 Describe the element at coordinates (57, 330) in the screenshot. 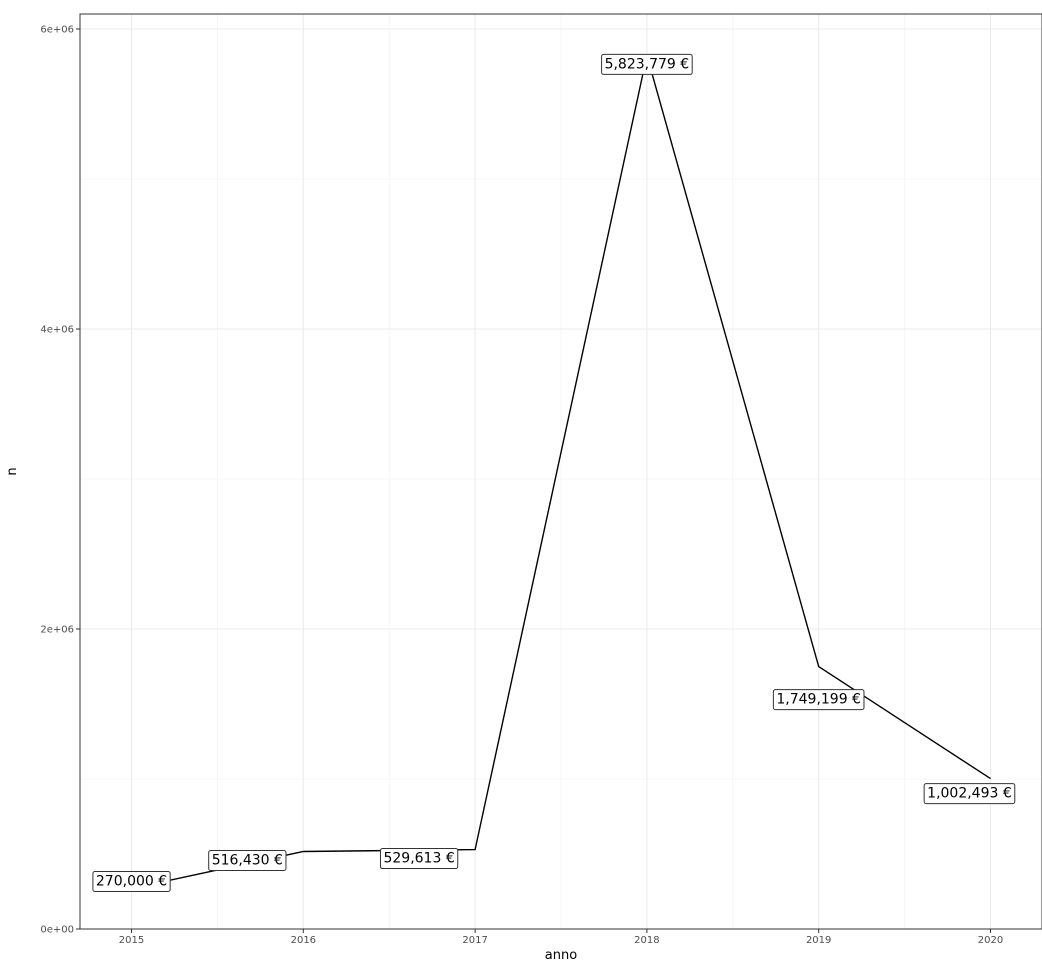

I see `y-tick-label: 4e+06` at that location.